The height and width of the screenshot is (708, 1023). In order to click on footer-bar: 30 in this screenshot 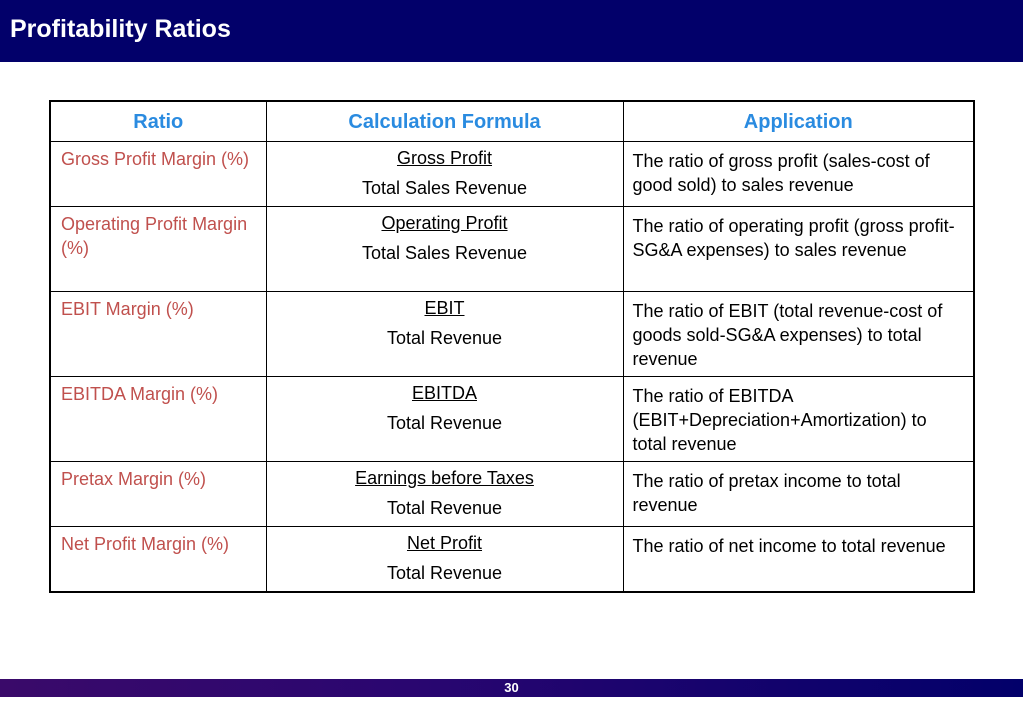, I will do `click(511, 688)`.